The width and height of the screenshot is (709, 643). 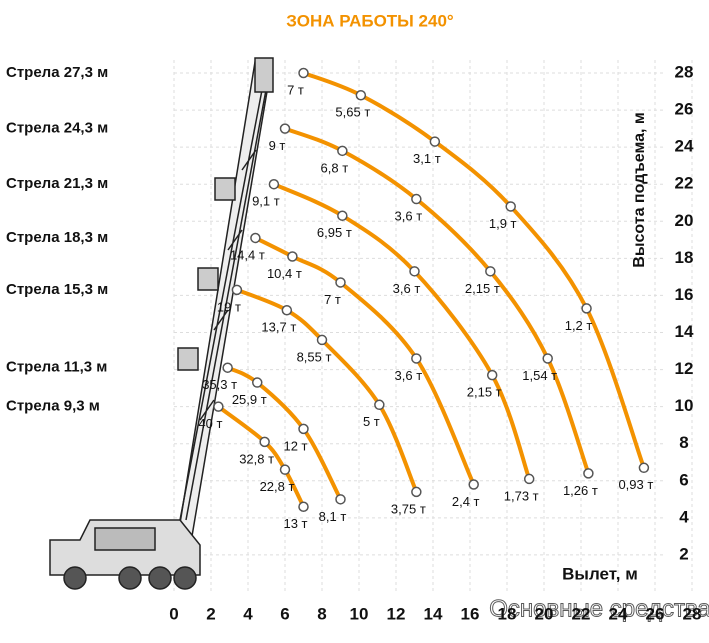 What do you see at coordinates (53, 406) in the screenshot?
I see `boom-label: Стрела 9,3 м` at bounding box center [53, 406].